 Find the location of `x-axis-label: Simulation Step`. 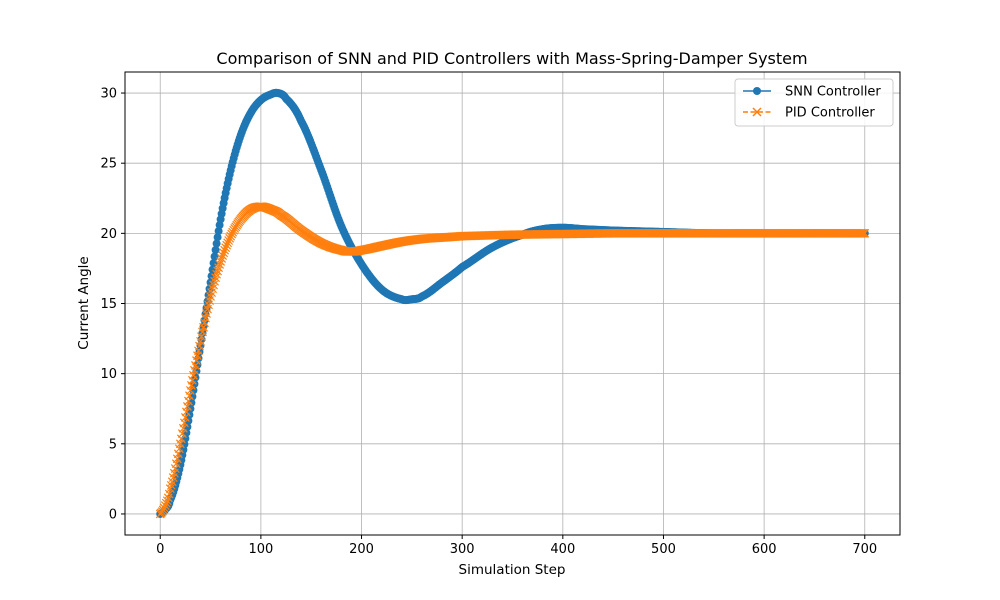

x-axis-label: Simulation Step is located at coordinates (512, 570).